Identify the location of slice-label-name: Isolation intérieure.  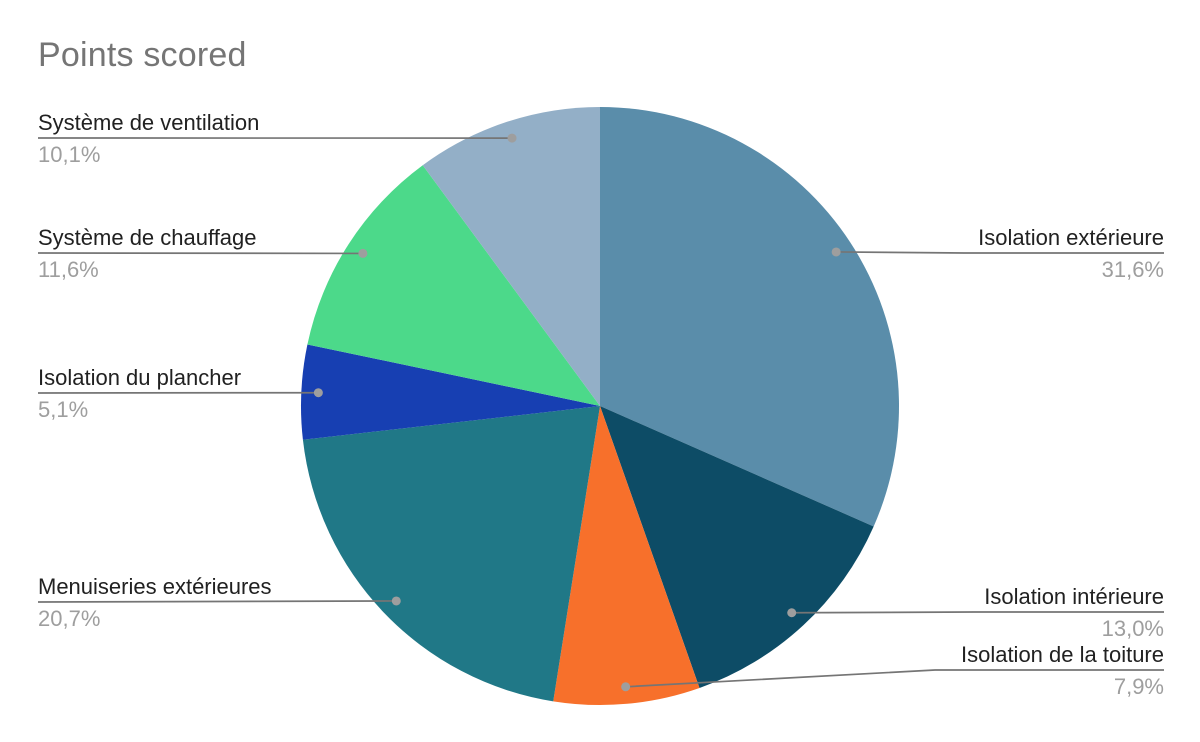
(1074, 596).